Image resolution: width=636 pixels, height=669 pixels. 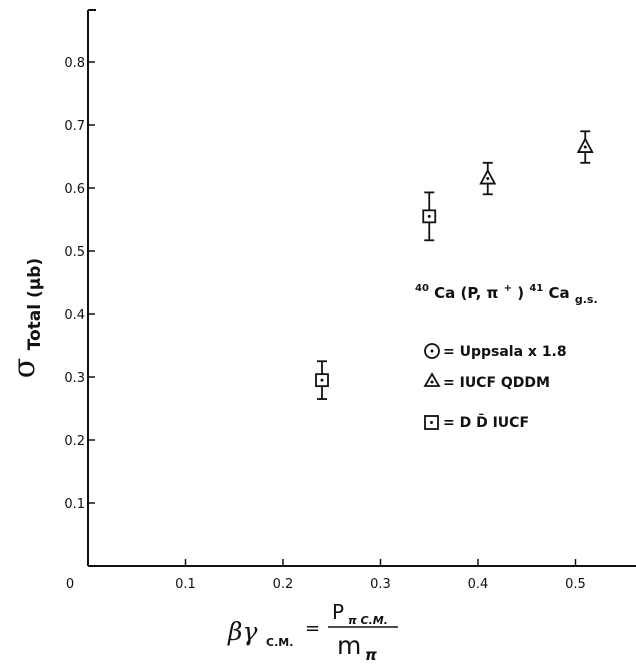 What do you see at coordinates (380, 584) in the screenshot?
I see `x-tick-label: 0.3` at bounding box center [380, 584].